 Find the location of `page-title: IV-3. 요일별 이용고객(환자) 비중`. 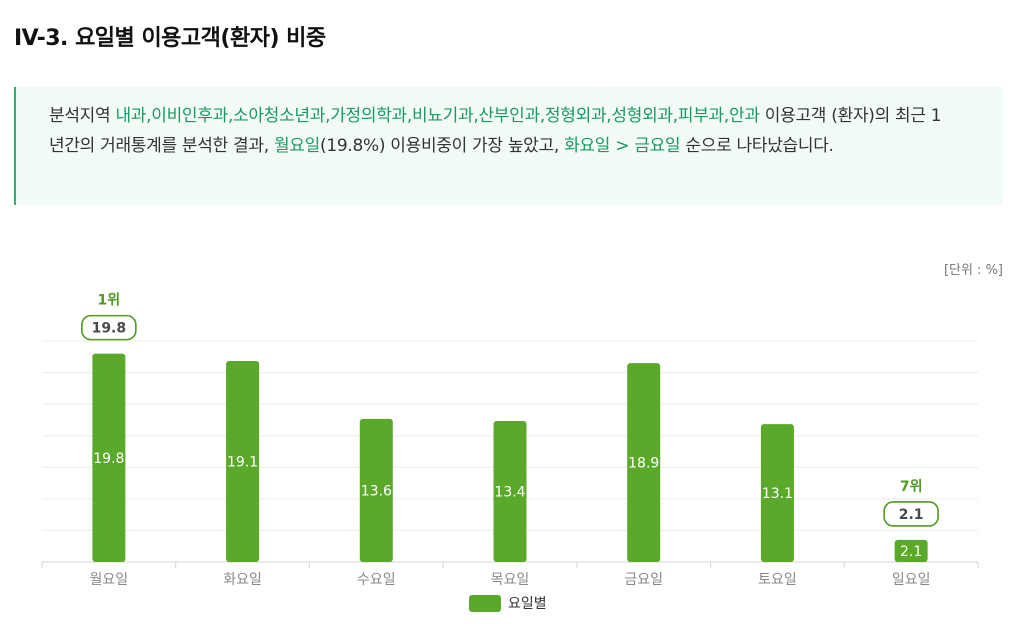

page-title: IV-3. 요일별 이용고객(환자) 비중 is located at coordinates (170, 38).